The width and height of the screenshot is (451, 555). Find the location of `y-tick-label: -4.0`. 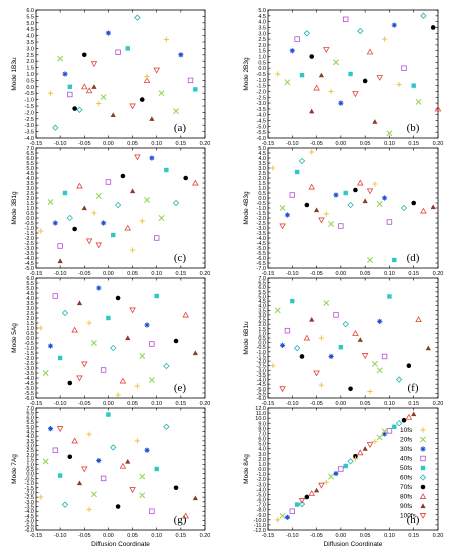

y-tick-label: -4.0 is located at coordinates (261, 490).